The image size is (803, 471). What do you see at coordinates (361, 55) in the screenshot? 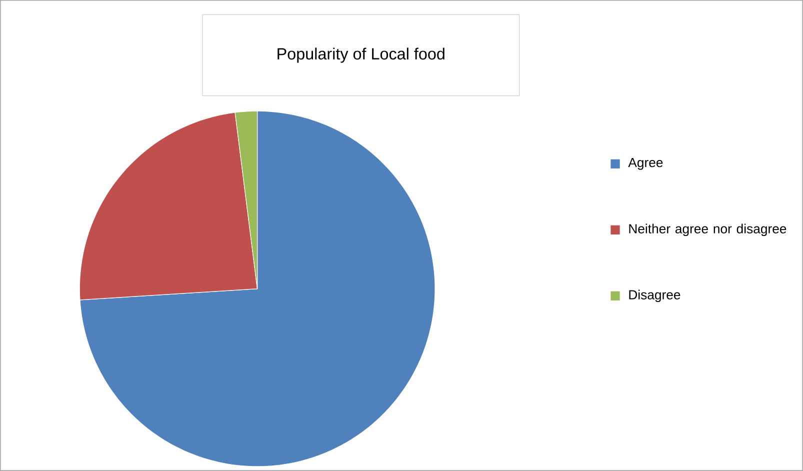
I see `chart-title: Popularity of Local food` at bounding box center [361, 55].